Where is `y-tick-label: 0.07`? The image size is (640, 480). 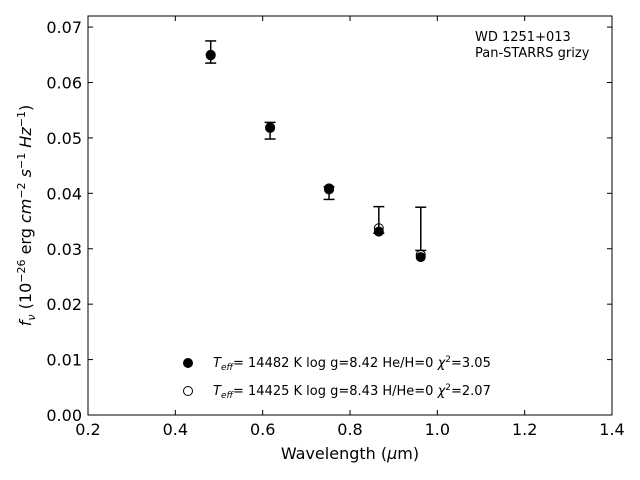 y-tick-label: 0.07 is located at coordinates (64, 27).